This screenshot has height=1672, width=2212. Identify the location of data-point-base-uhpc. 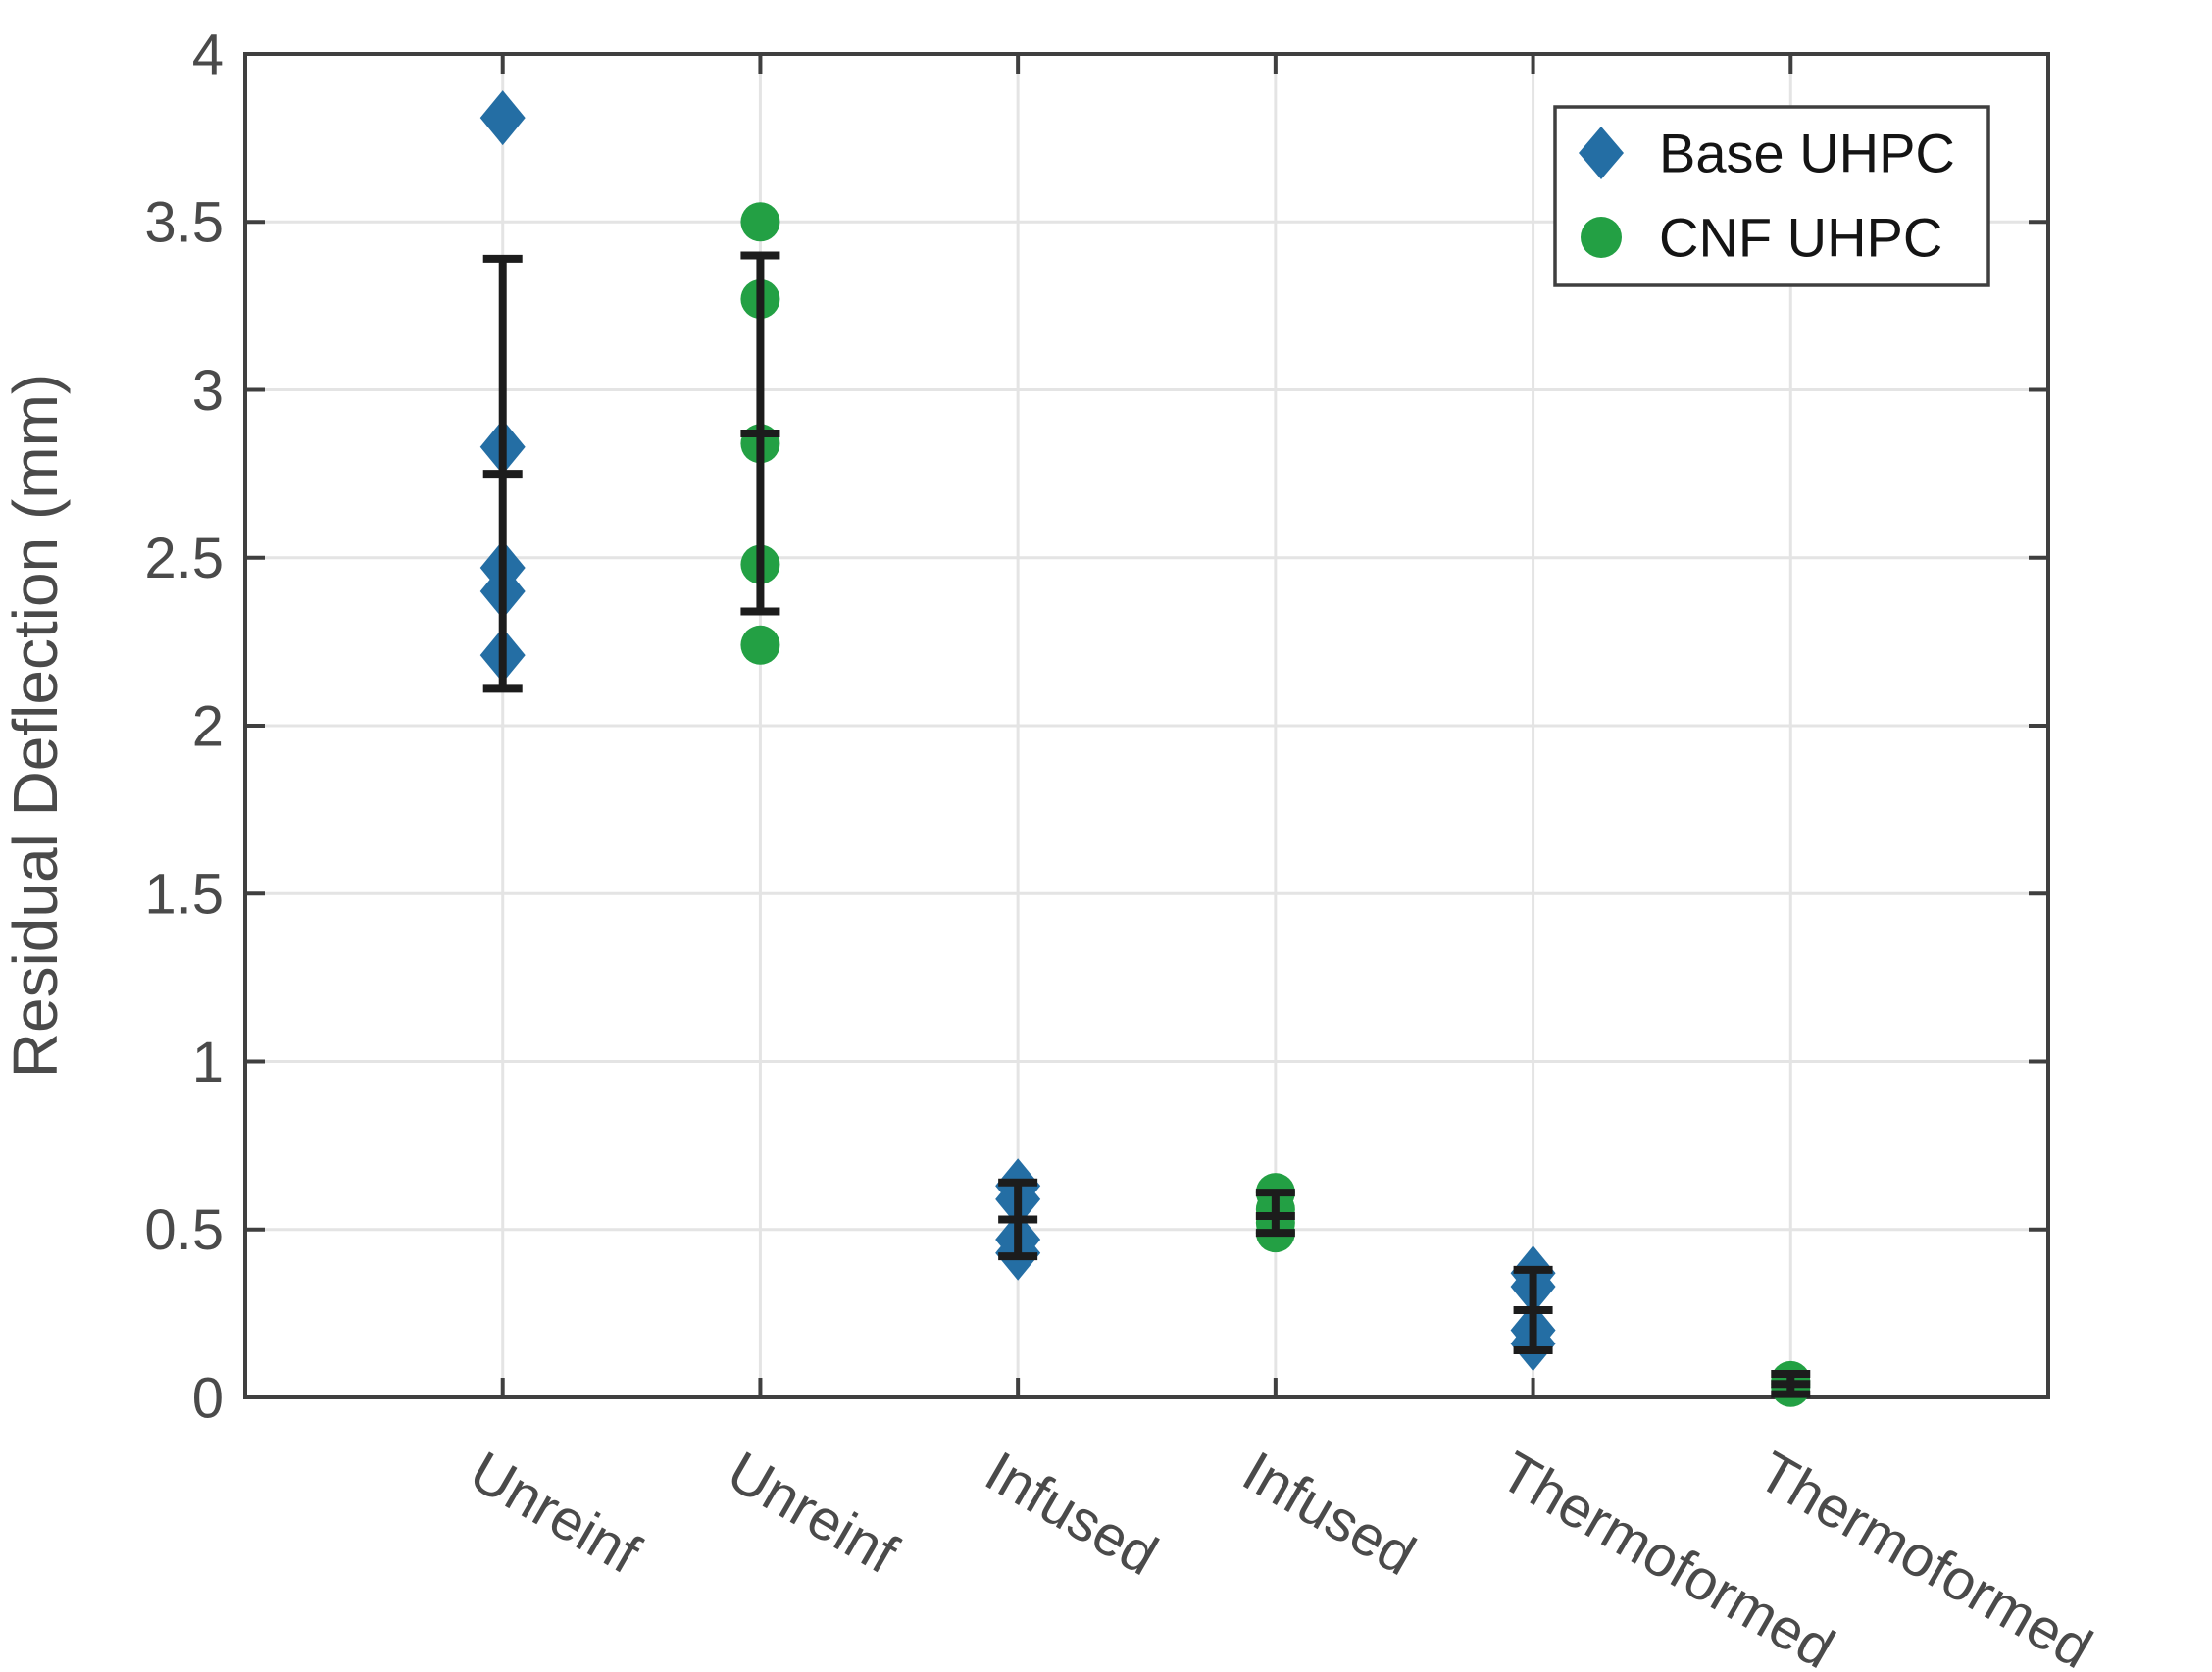
(503, 118).